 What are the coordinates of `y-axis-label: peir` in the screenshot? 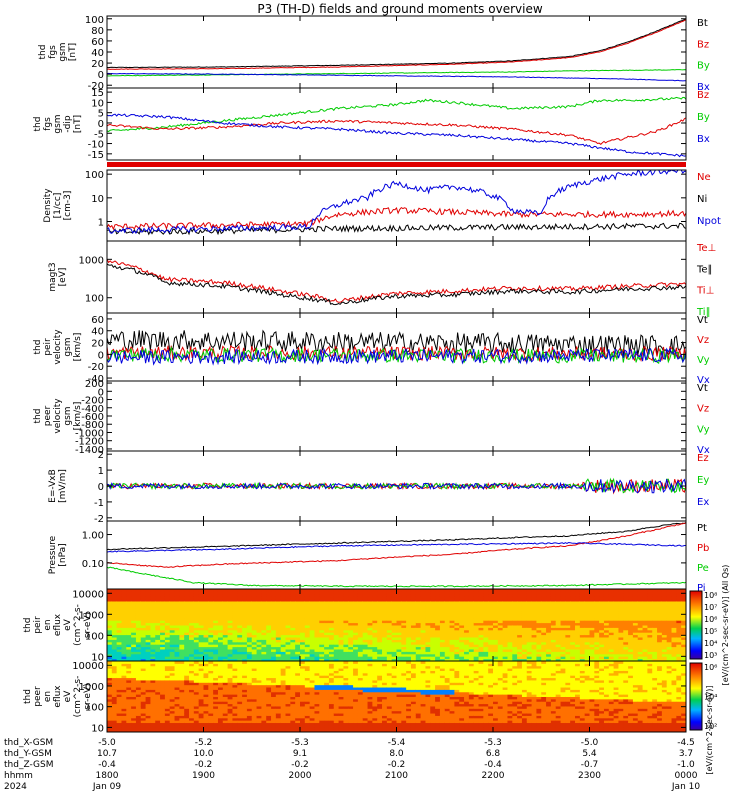 It's located at (48, 347).